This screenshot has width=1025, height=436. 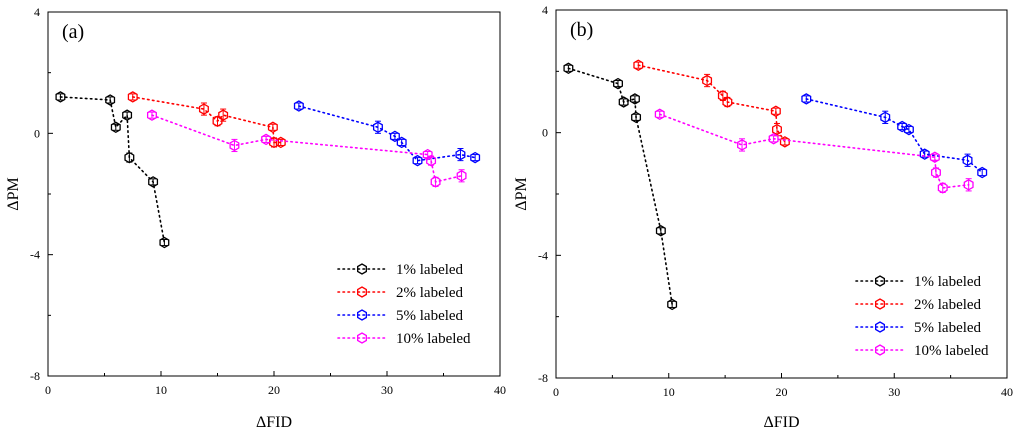 I want to click on legend-label: 10% labeled, so click(x=951, y=351).